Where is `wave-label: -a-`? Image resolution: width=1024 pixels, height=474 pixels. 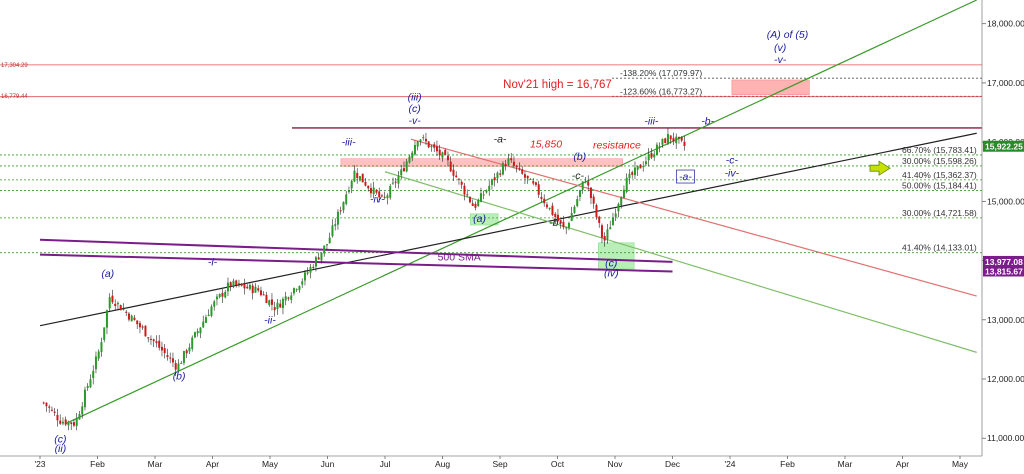 wave-label: -a- is located at coordinates (500, 140).